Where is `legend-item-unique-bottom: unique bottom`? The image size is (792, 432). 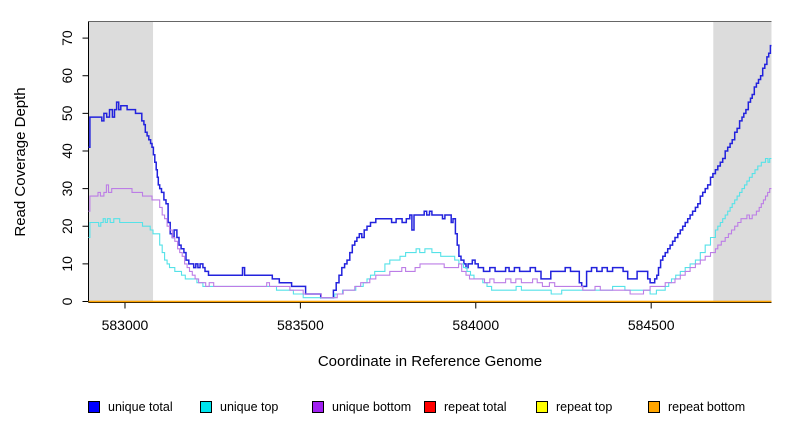
legend-item-unique-bottom: unique bottom is located at coordinates (361, 407).